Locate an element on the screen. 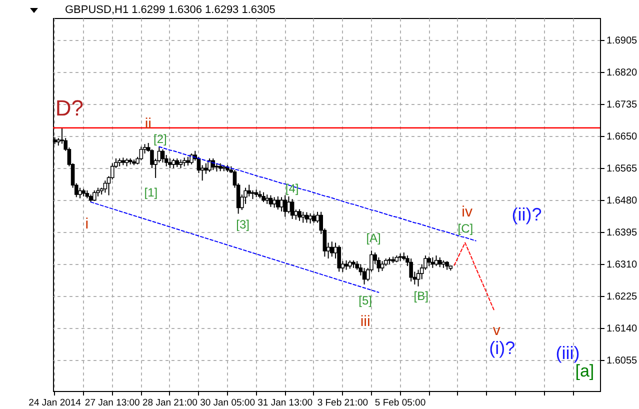 The image size is (639, 409). y-tick-label: 1.6225 is located at coordinates (622, 297).